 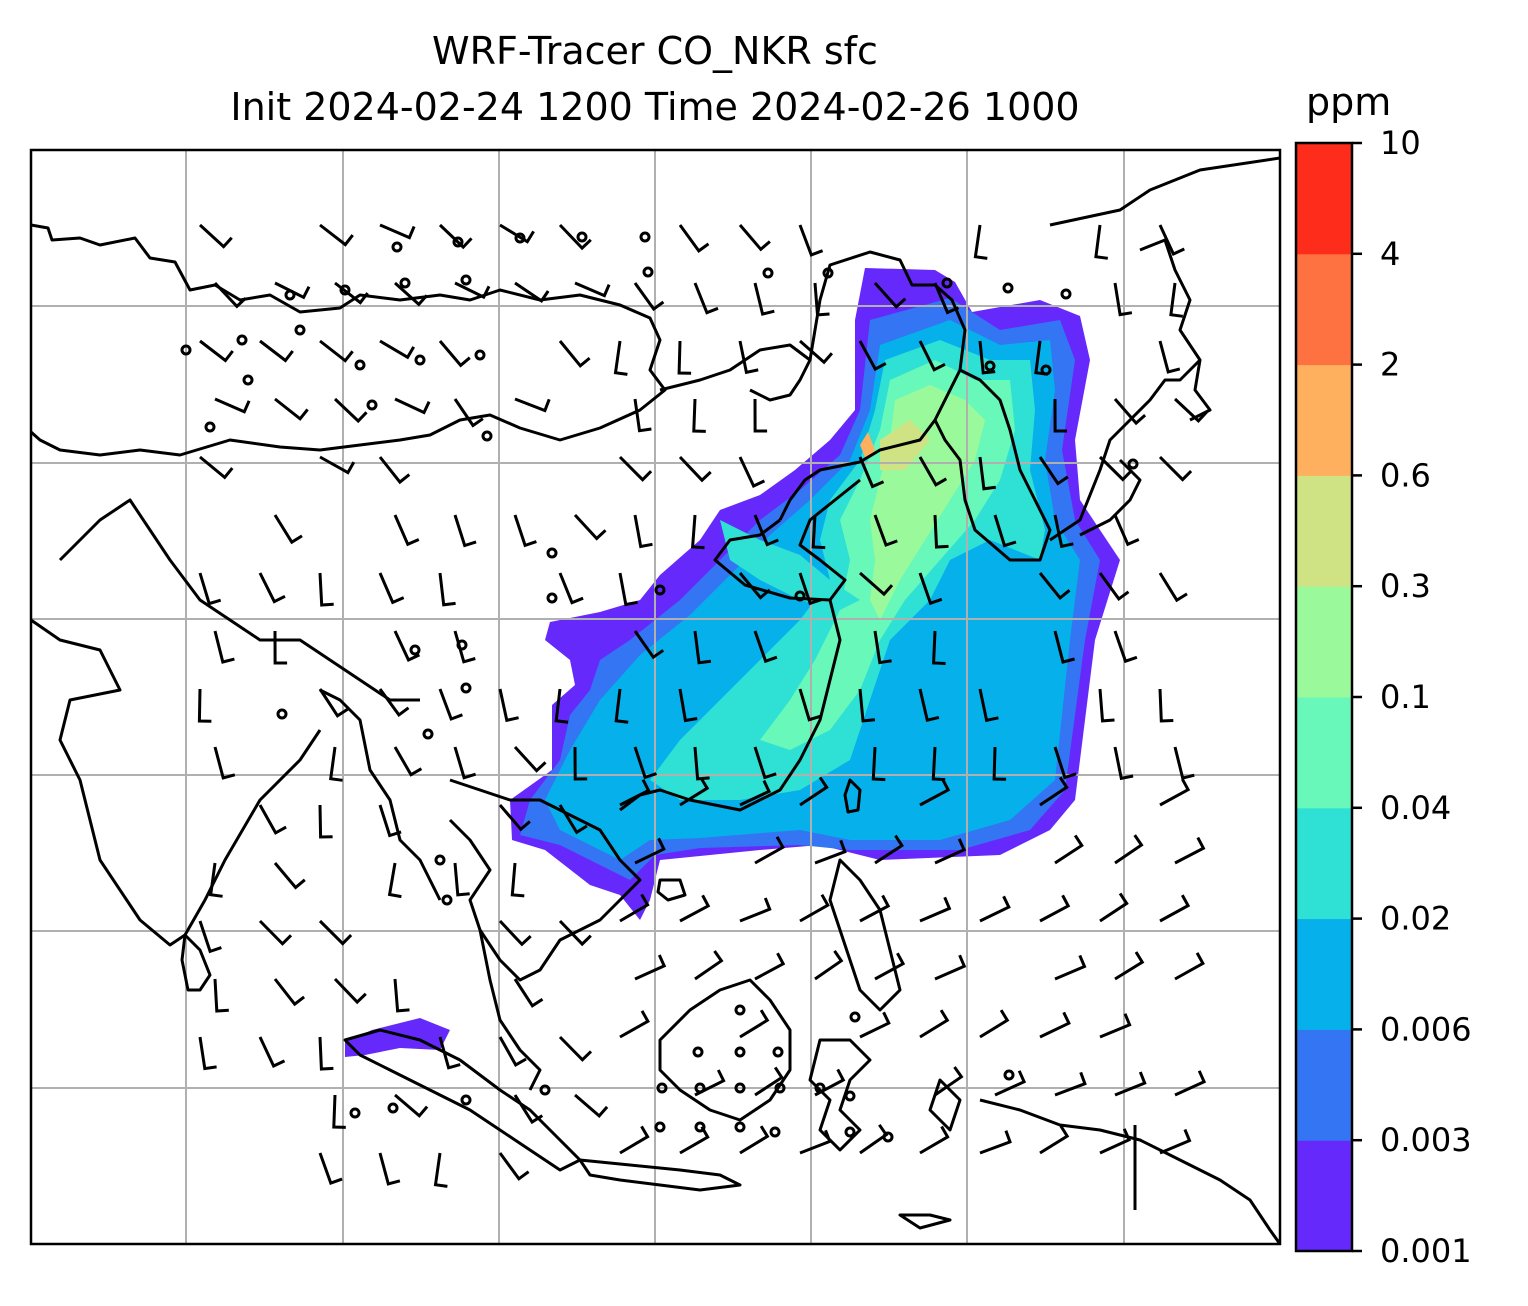 I want to click on coastline-borneo, so click(x=725, y=1050).